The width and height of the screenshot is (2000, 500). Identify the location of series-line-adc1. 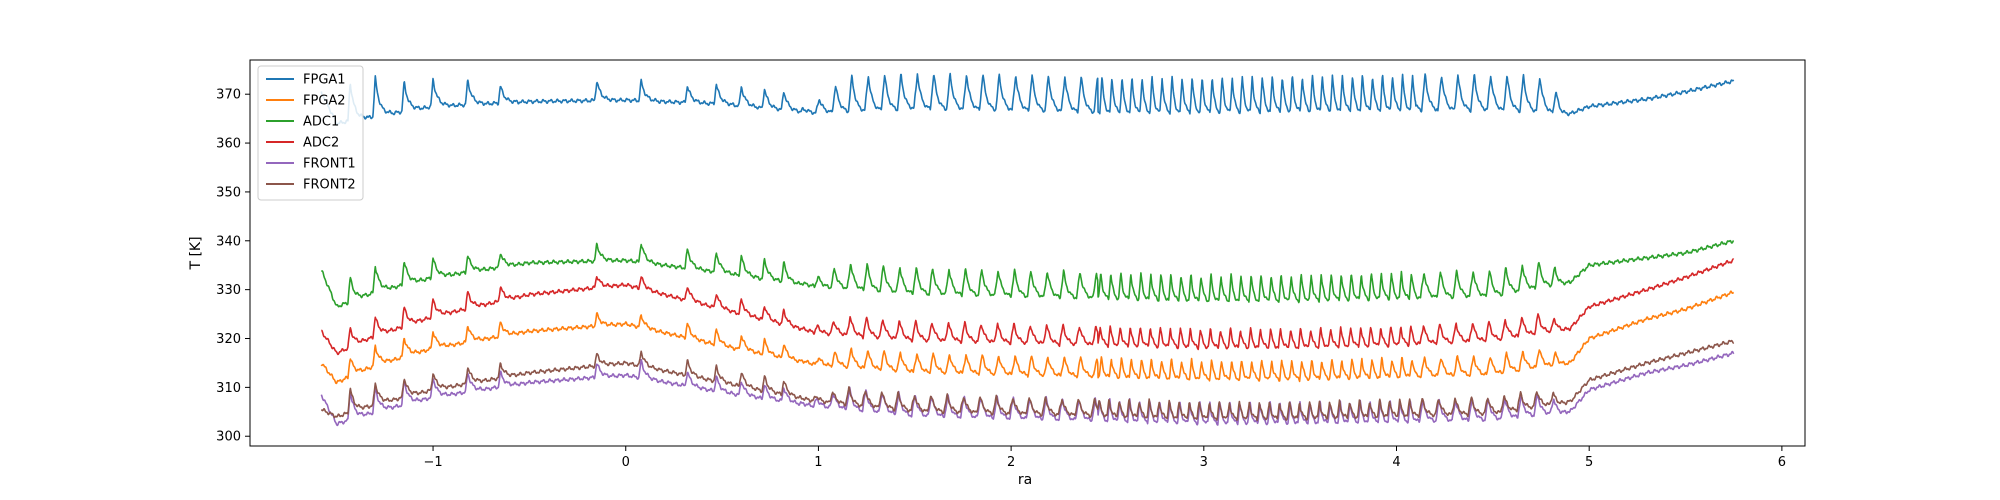
(1027, 273).